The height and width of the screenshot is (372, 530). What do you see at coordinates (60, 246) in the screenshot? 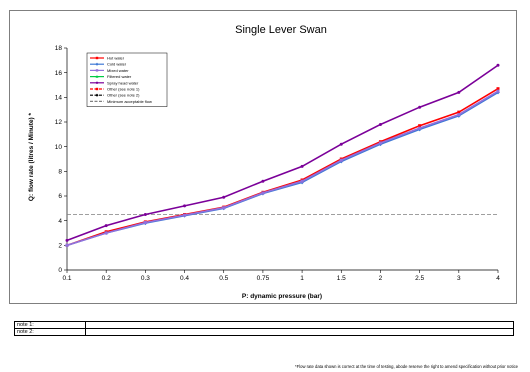
I see `y-tick-label: 2` at bounding box center [60, 246].